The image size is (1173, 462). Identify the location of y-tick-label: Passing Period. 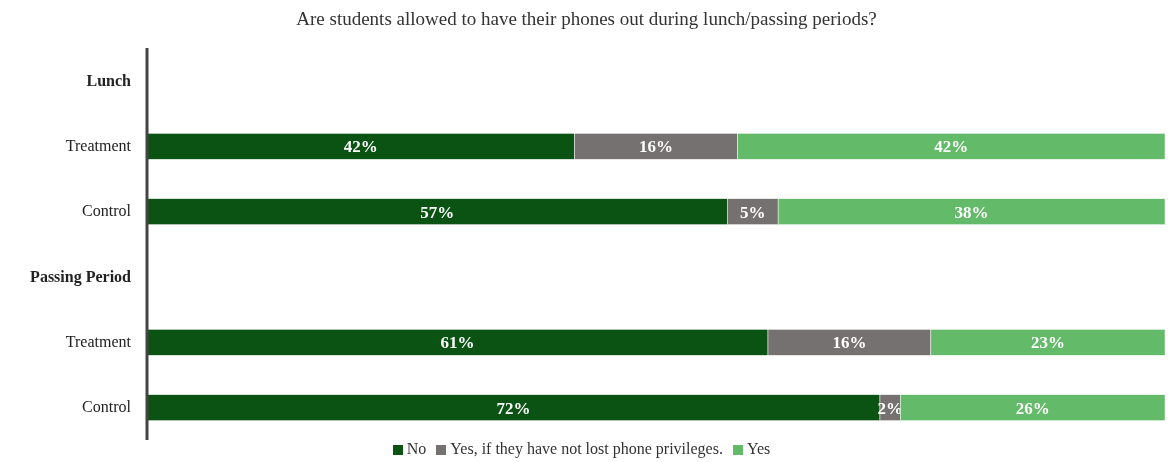
(81, 276).